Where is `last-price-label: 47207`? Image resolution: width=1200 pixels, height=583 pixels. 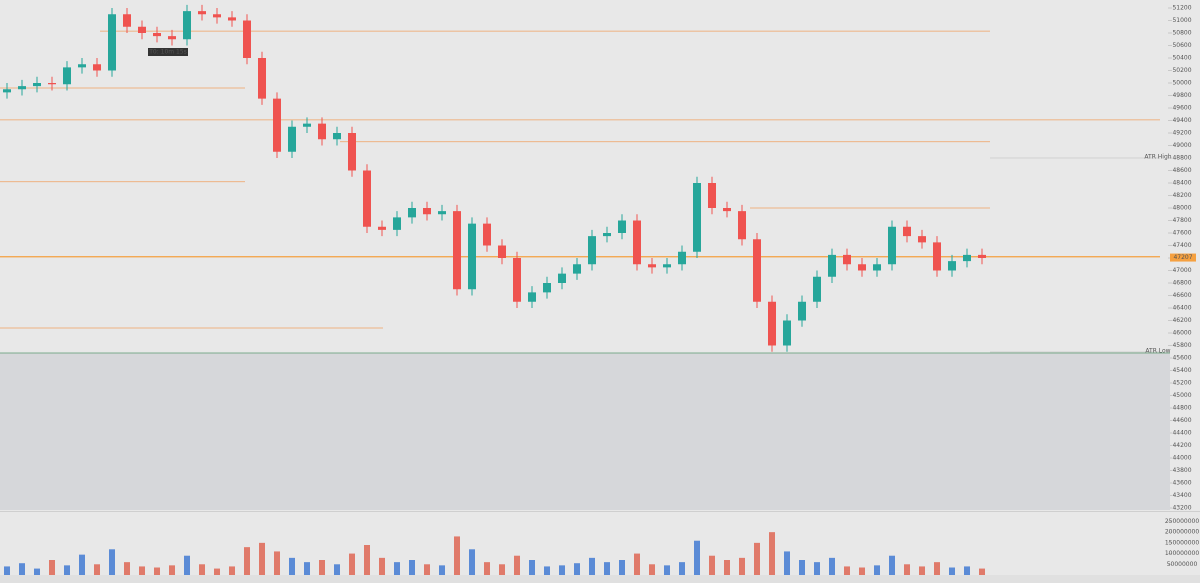
last-price-label: 47207 is located at coordinates (1182, 257).